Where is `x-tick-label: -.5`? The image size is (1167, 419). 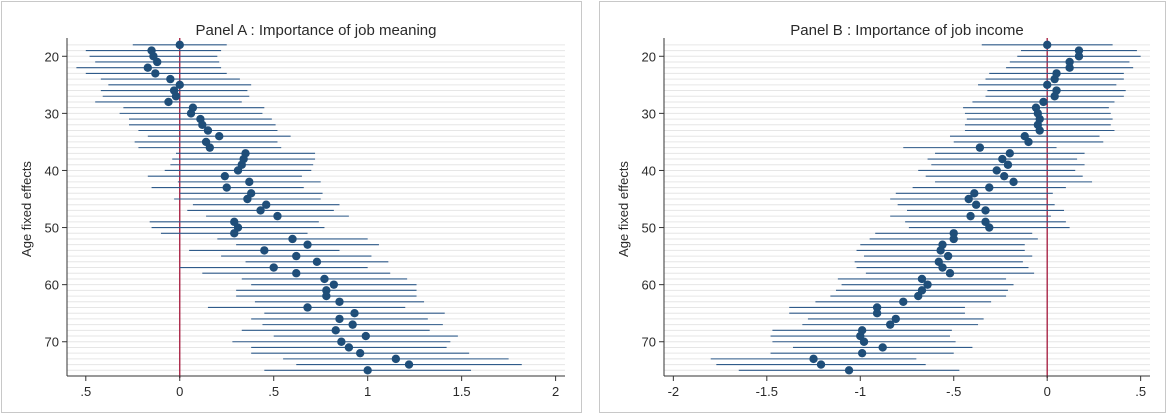
x-tick-label: -.5 is located at coordinates (953, 391).